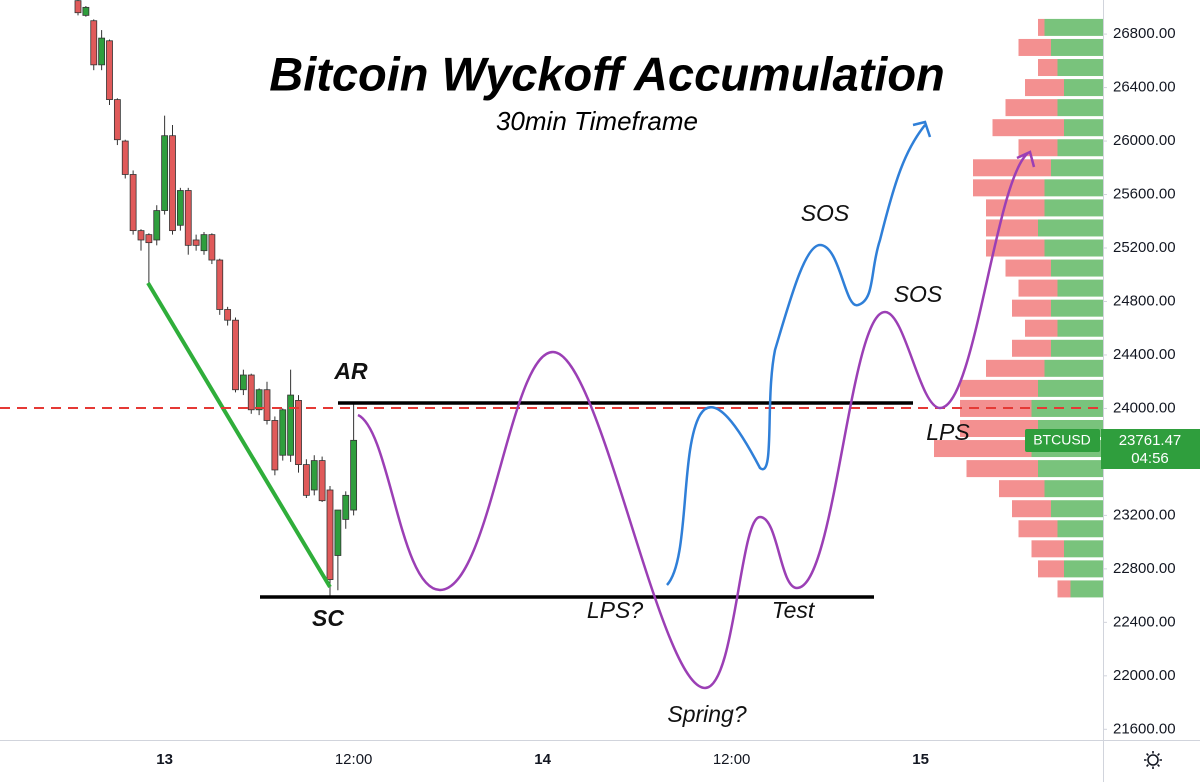 The width and height of the screenshot is (1200, 782). I want to click on annotation: LPS?, so click(615, 610).